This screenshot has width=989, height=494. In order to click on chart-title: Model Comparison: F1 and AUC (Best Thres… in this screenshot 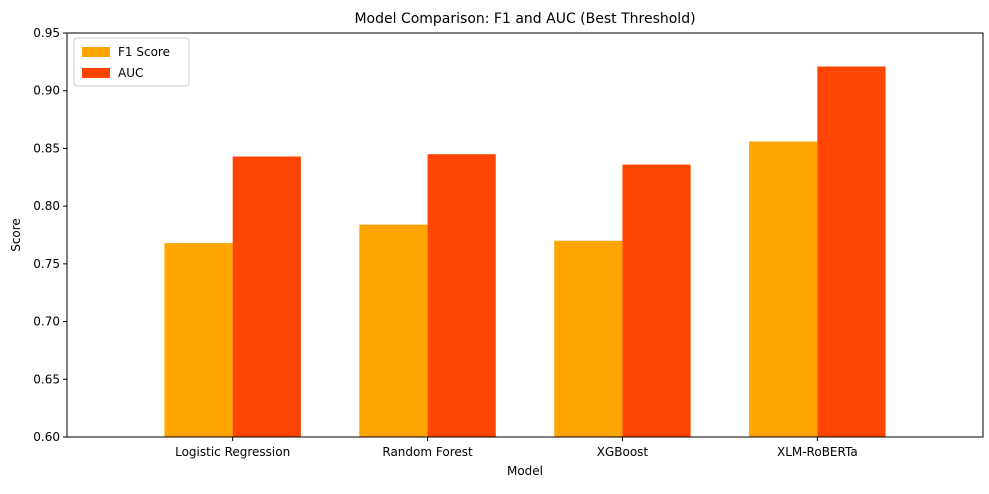, I will do `click(524, 19)`.